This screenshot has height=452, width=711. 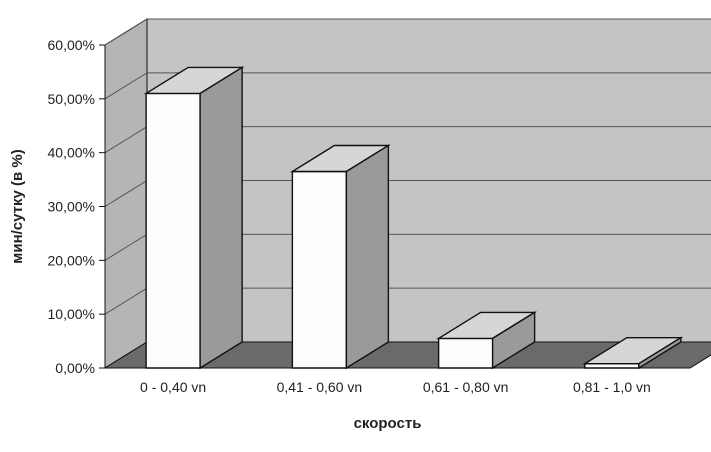 I want to click on x-tick-label: 0,41 - 0,60 vn, so click(x=320, y=387).